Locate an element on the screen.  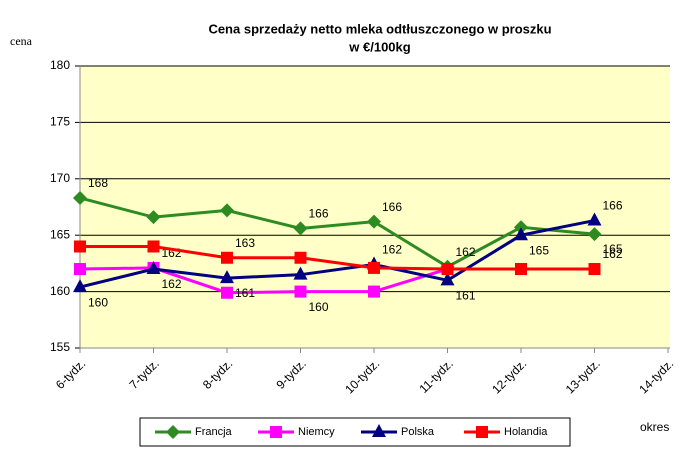
y-tick-label: 165 is located at coordinates (60, 234).